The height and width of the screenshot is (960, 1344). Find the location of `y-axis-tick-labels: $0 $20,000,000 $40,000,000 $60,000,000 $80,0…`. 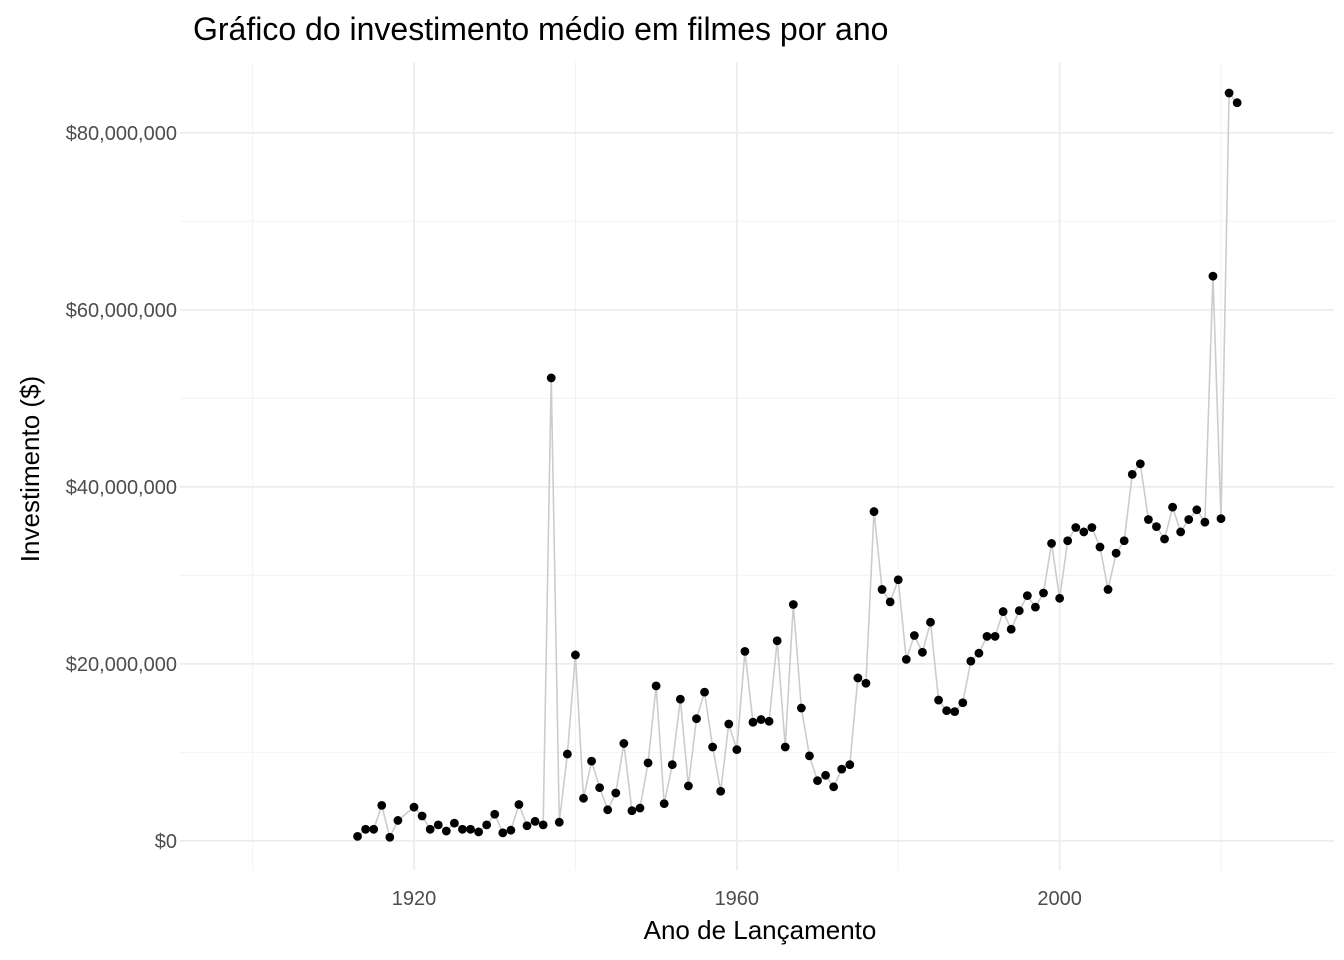

y-axis-tick-labels: $0 $20,000,000 $40,000,000 $60,000,000 $80,0… is located at coordinates (121, 488).